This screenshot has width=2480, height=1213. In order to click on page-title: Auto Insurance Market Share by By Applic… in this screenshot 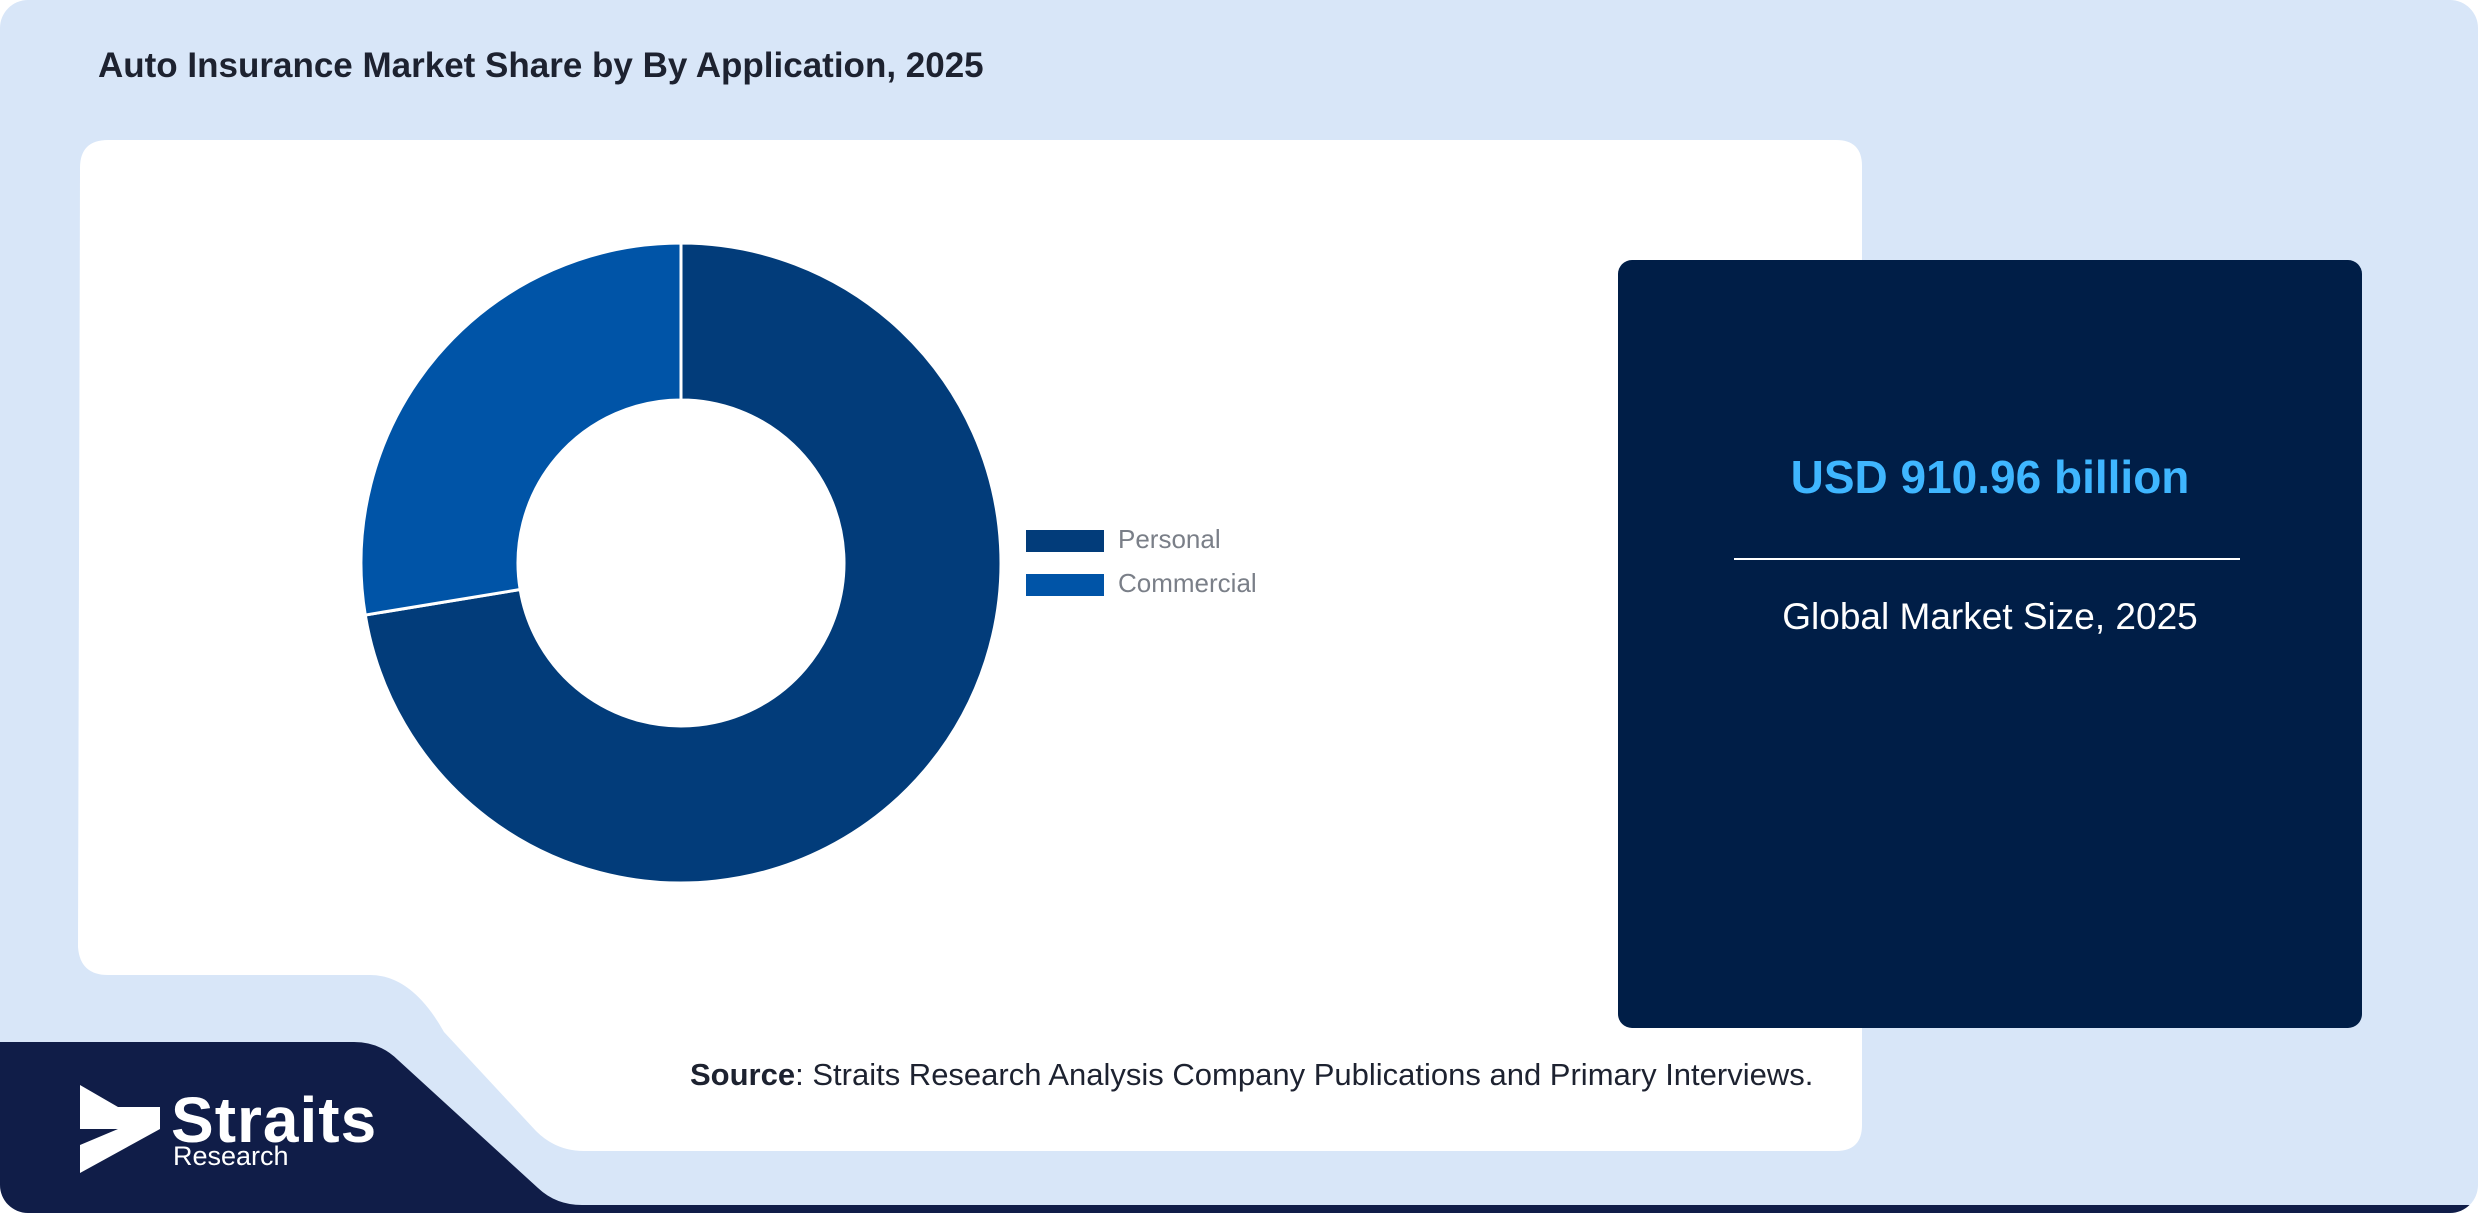, I will do `click(541, 65)`.